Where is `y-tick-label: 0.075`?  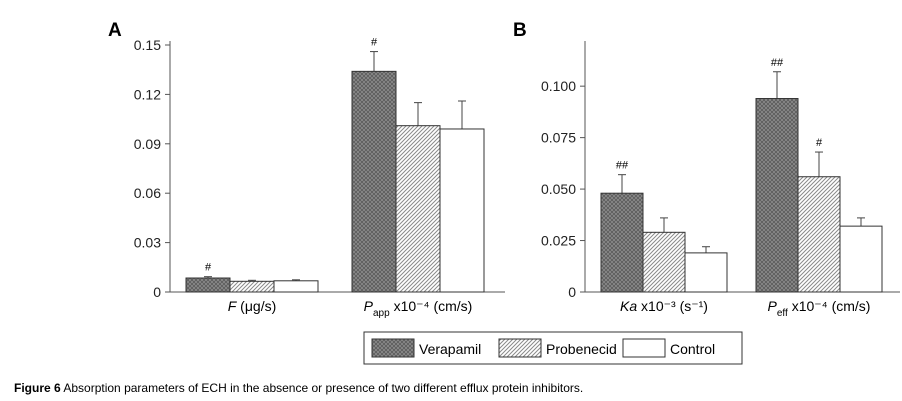 y-tick-label: 0.075 is located at coordinates (558, 138).